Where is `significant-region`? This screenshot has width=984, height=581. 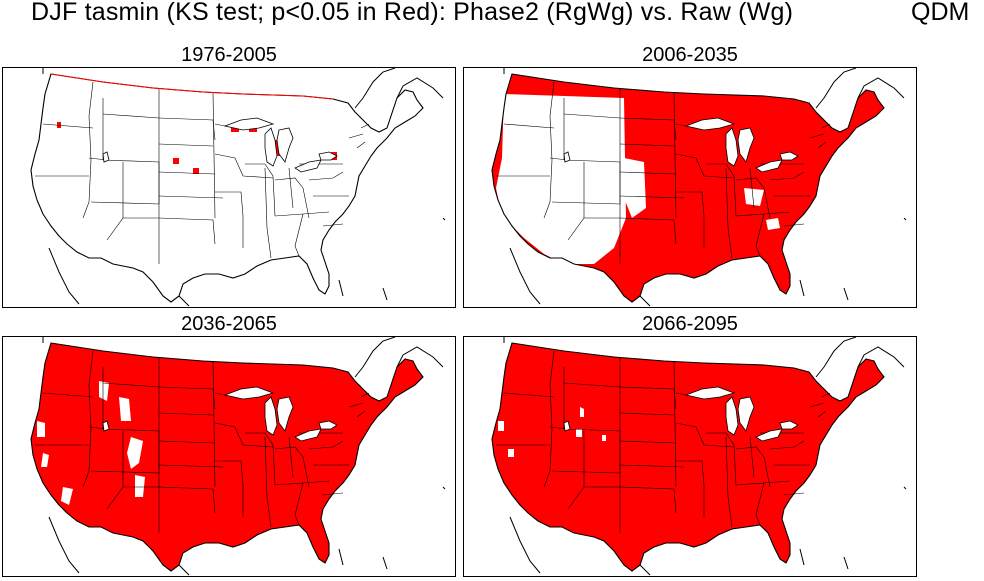 significant-region is located at coordinates (176, 161).